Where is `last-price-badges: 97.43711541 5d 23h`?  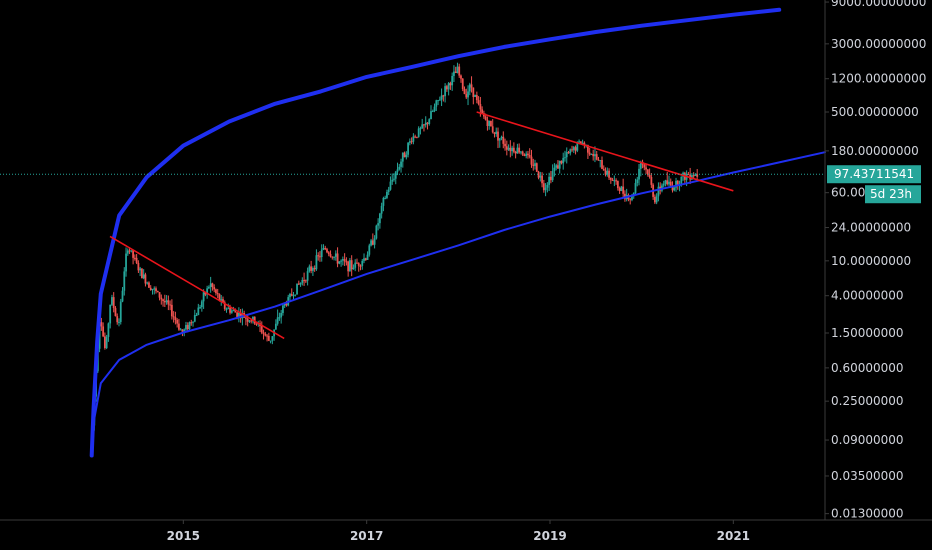 last-price-badges: 97.43711541 5d 23h is located at coordinates (874, 184).